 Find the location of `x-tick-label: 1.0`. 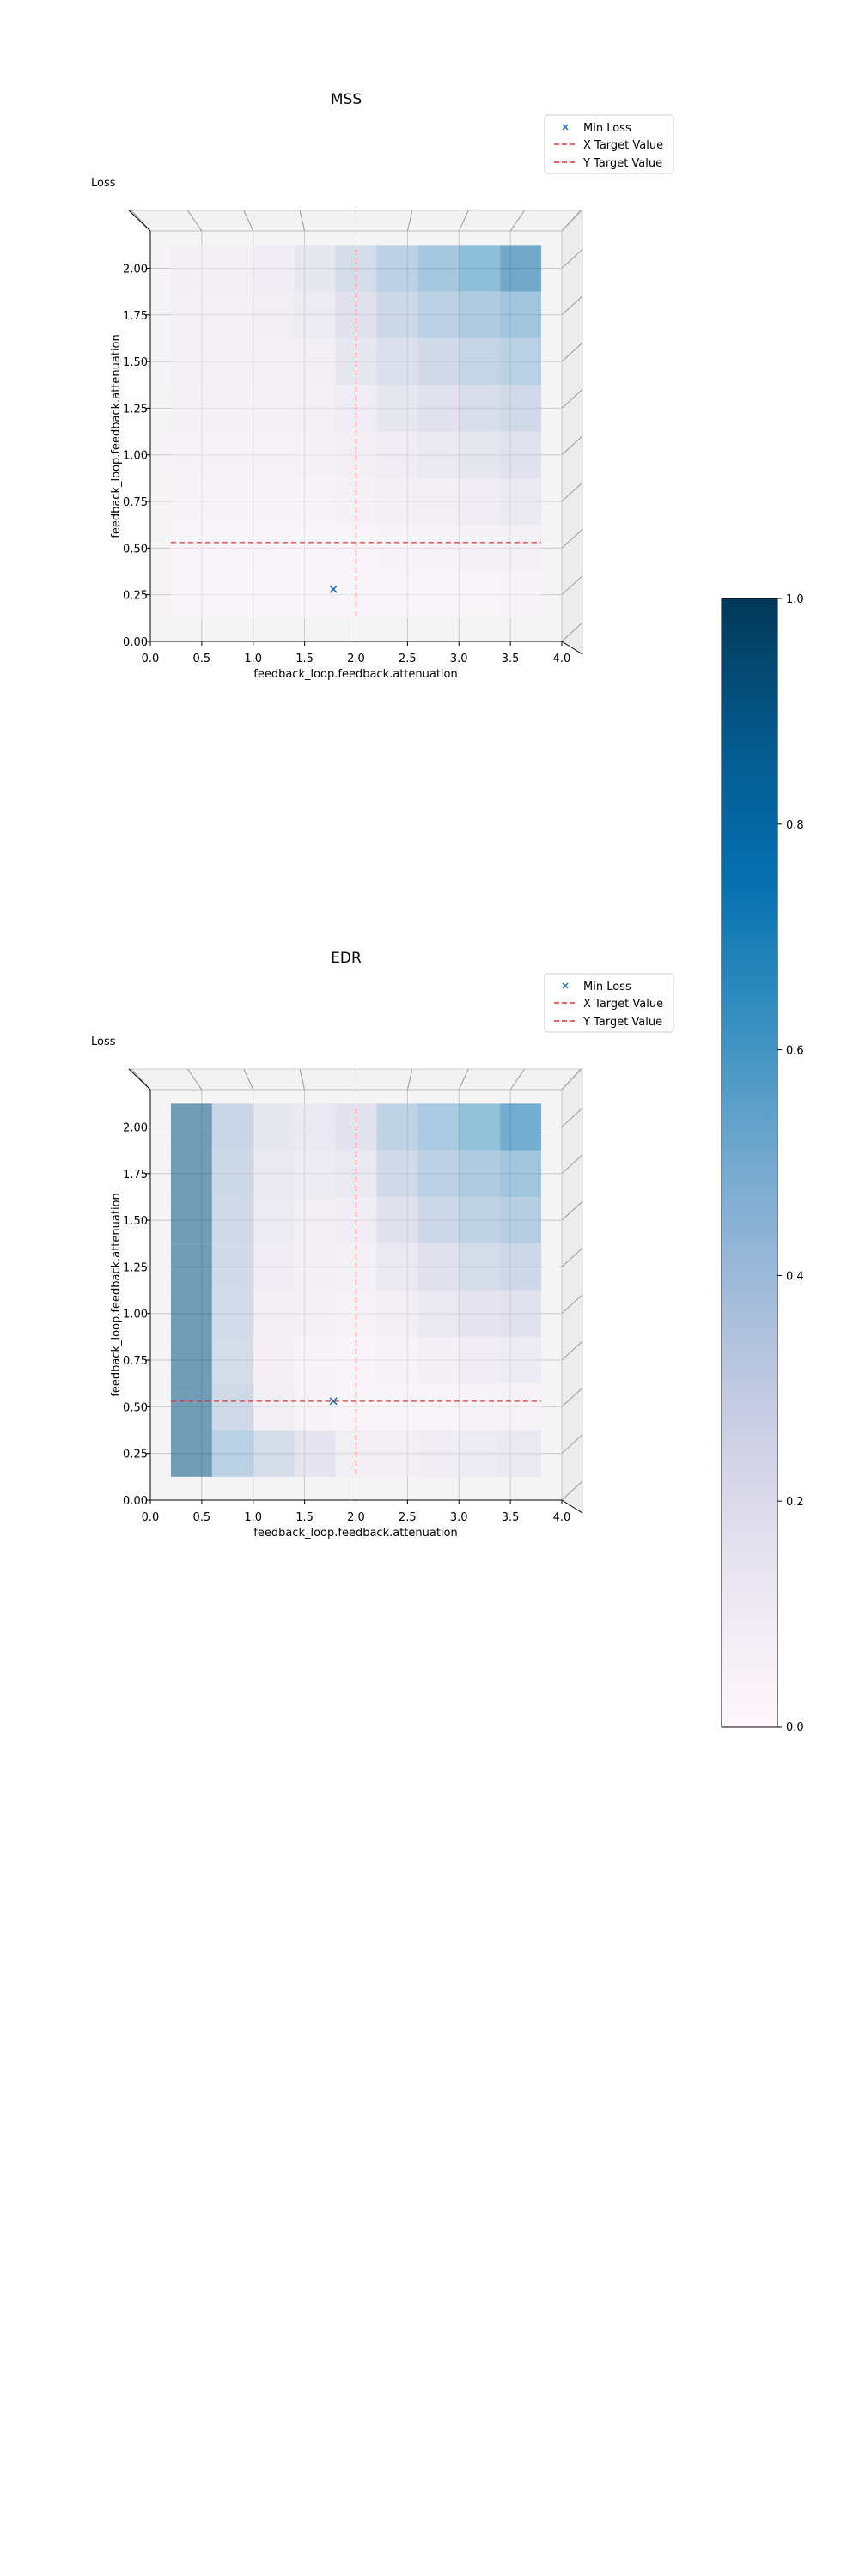

x-tick-label: 1.0 is located at coordinates (253, 659).